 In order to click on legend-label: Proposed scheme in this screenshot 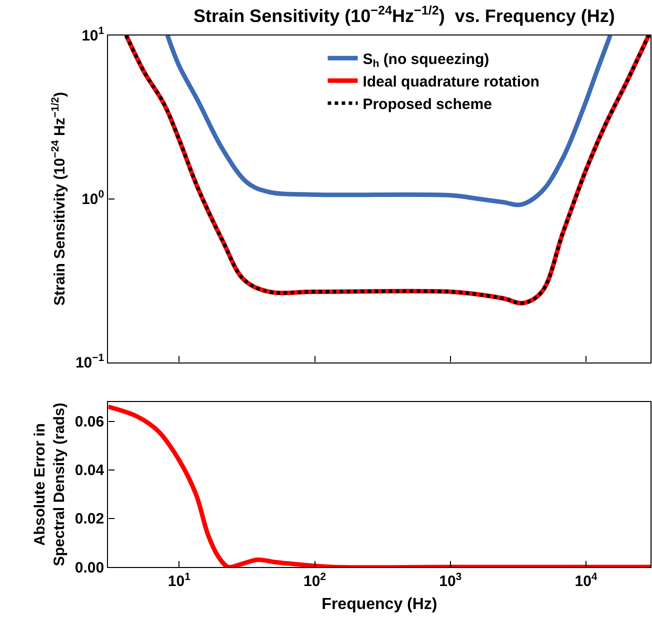, I will do `click(427, 104)`.